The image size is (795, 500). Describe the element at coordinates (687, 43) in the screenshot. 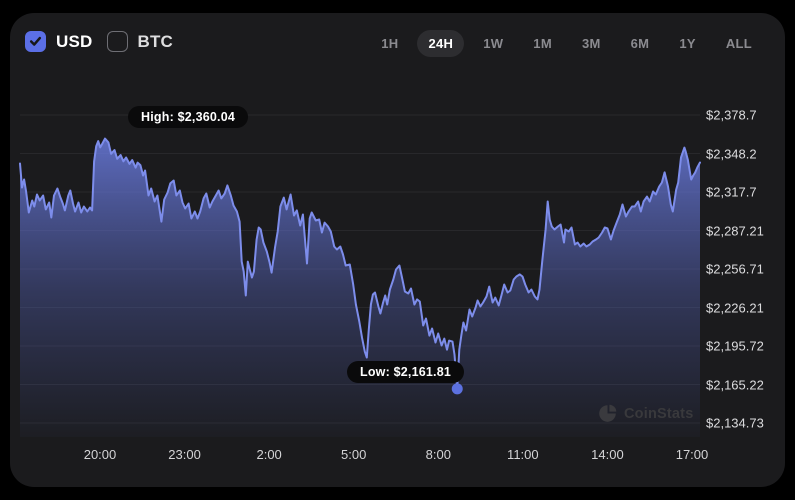

I see `range-button-1y: 1Y` at that location.